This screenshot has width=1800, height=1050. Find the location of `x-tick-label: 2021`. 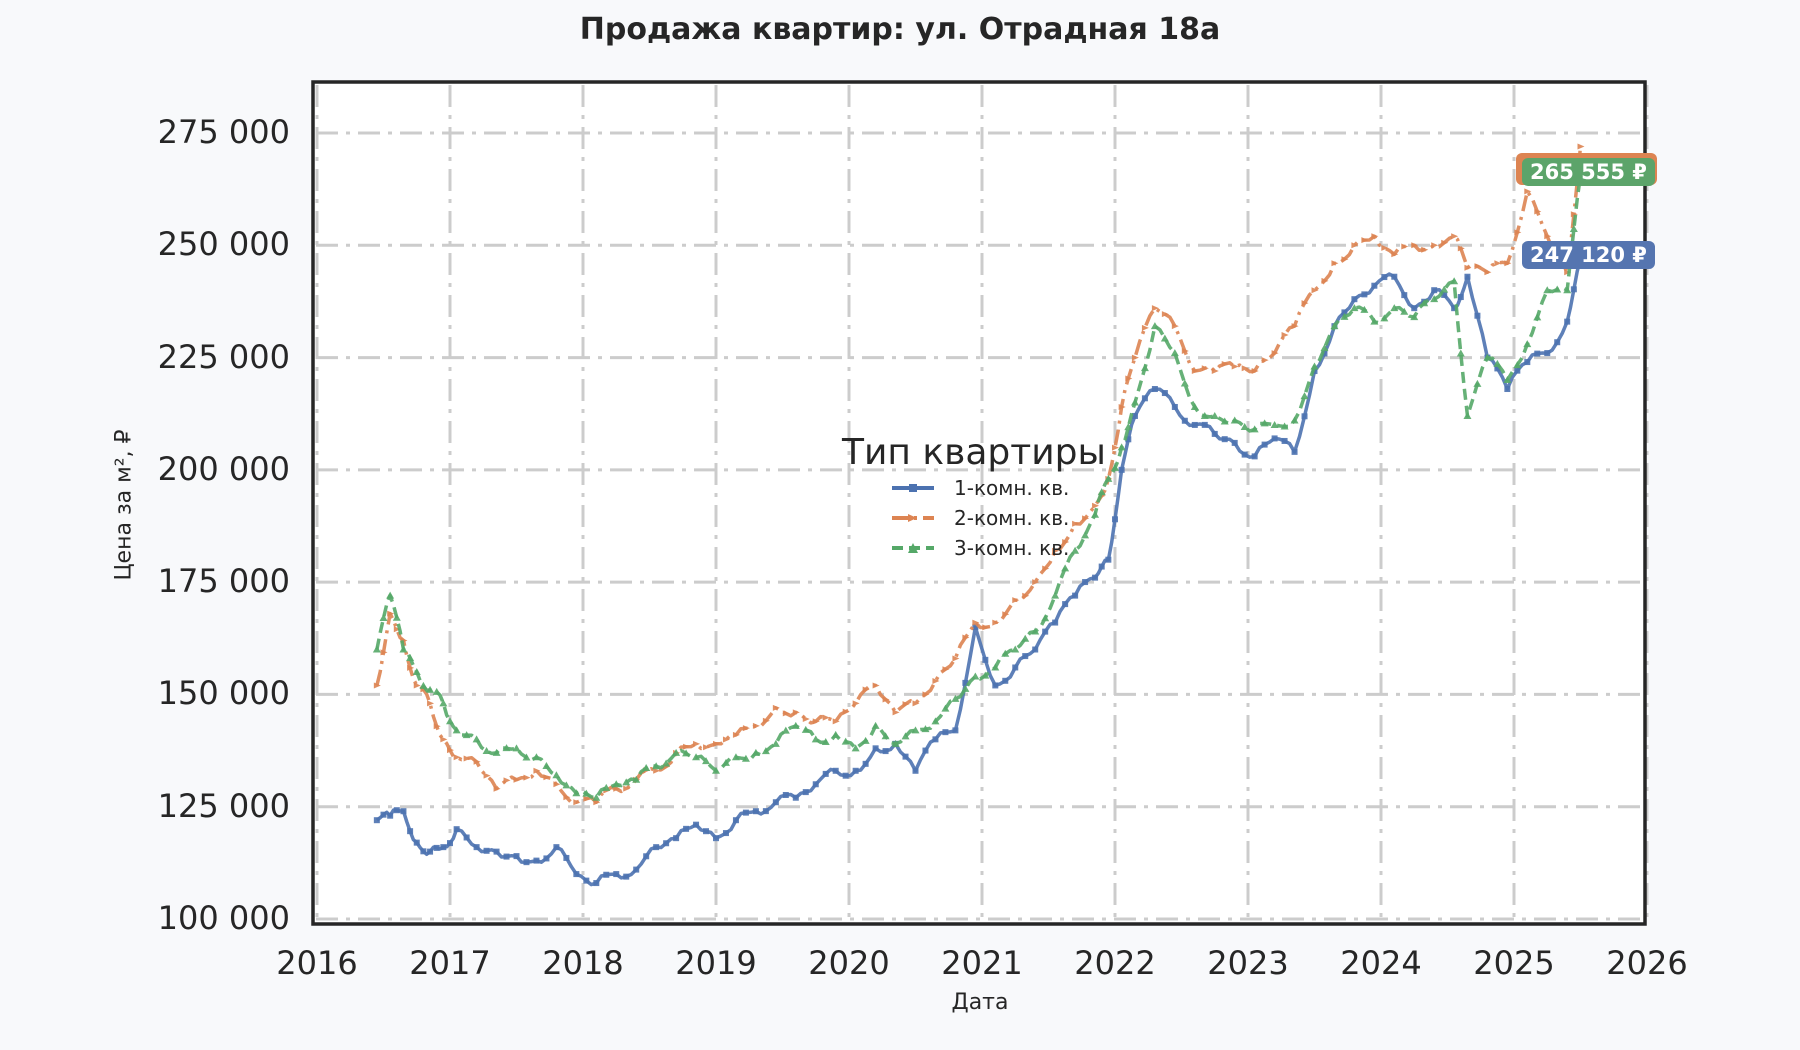

x-tick-label: 2021 is located at coordinates (982, 963).